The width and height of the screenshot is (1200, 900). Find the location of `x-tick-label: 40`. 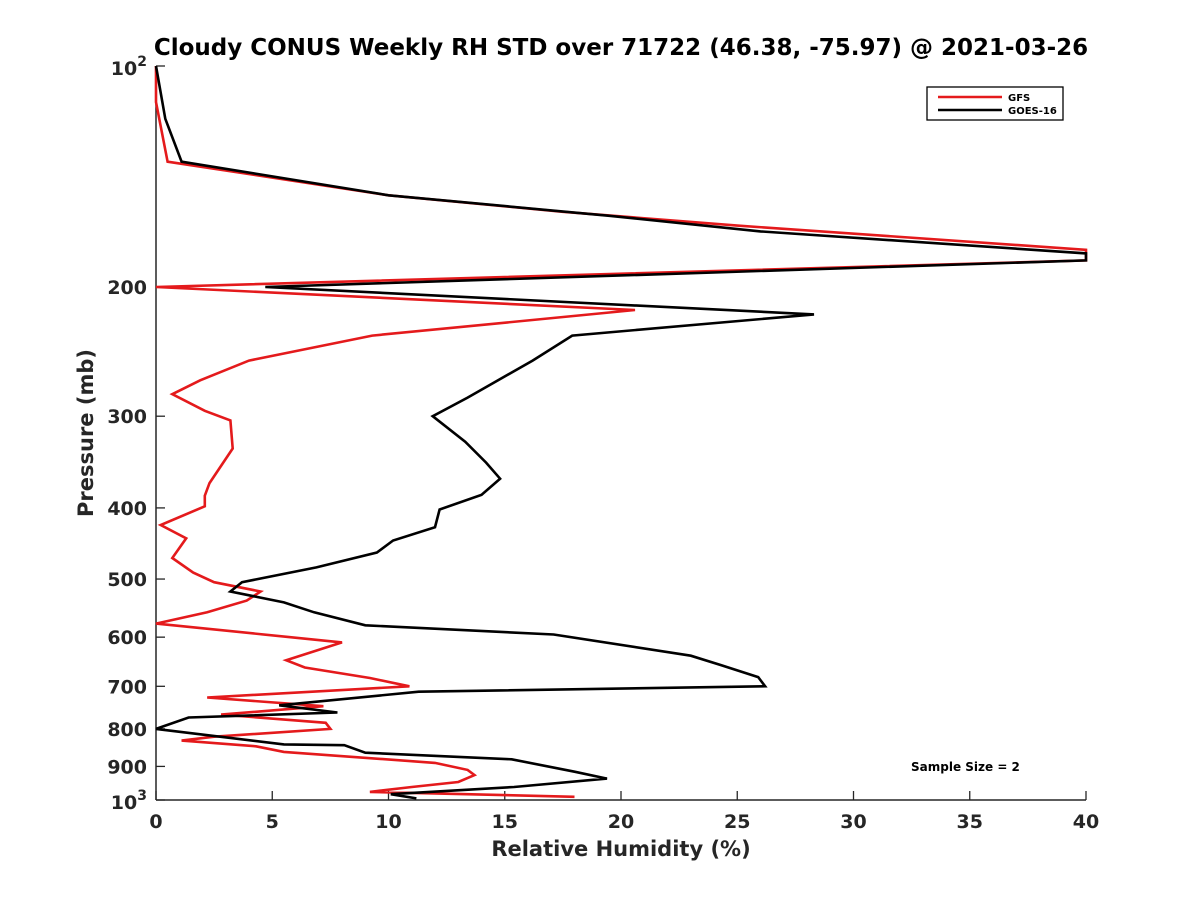

x-tick-label: 40 is located at coordinates (1086, 822).